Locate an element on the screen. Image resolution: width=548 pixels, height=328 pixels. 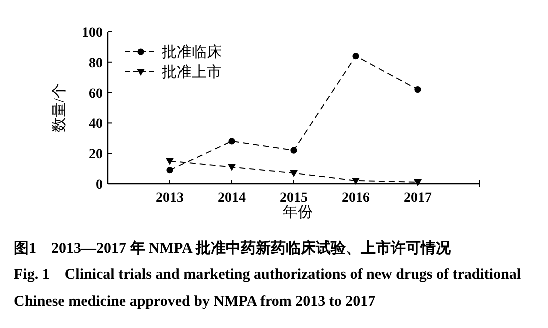
legend-label: 批准上市 is located at coordinates (192, 72).